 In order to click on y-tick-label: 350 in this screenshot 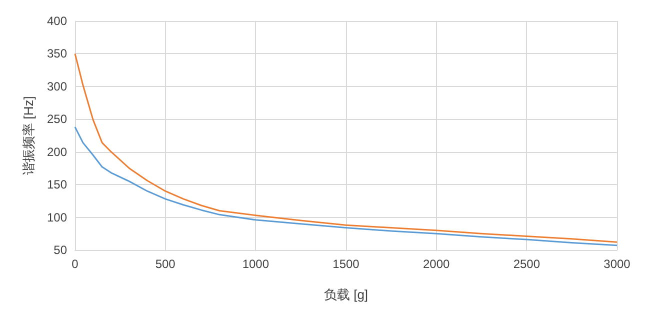, I will do `click(57, 53)`.